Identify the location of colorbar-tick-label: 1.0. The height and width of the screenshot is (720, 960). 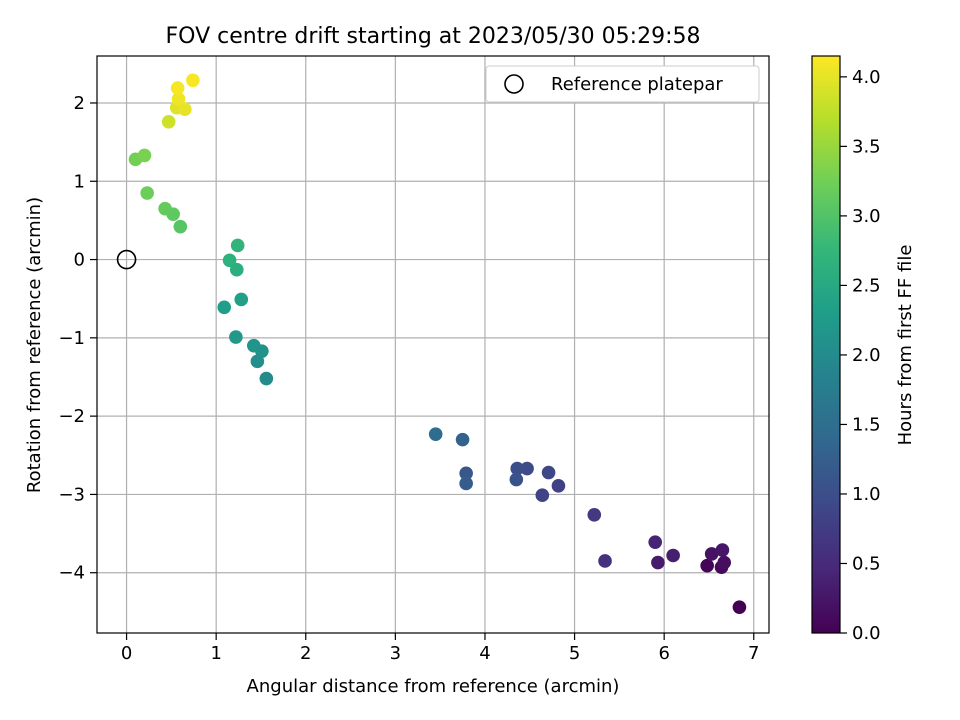
(866, 494).